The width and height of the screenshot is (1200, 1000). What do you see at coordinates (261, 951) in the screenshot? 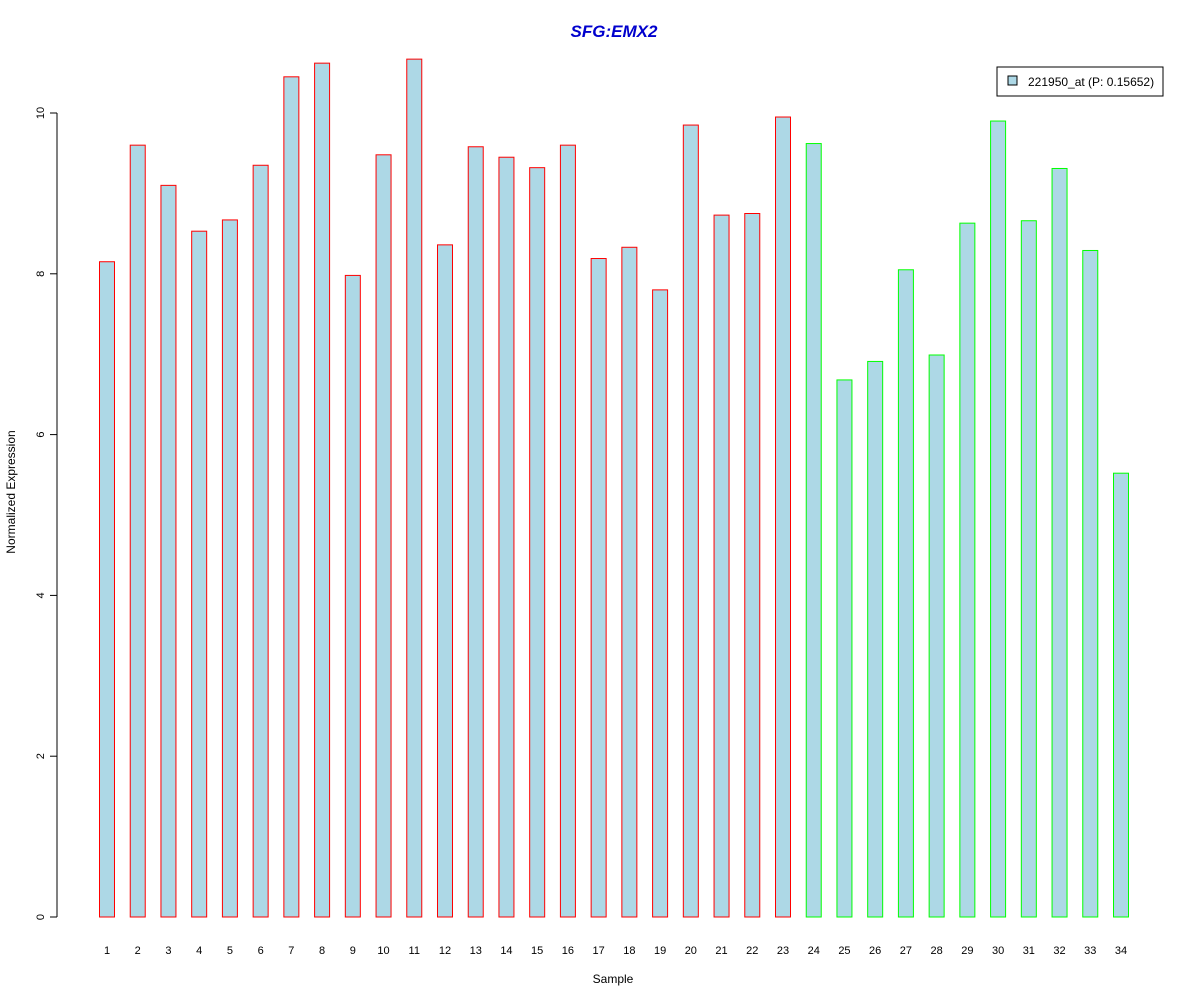
I see `x-tick-label: 6` at bounding box center [261, 951].